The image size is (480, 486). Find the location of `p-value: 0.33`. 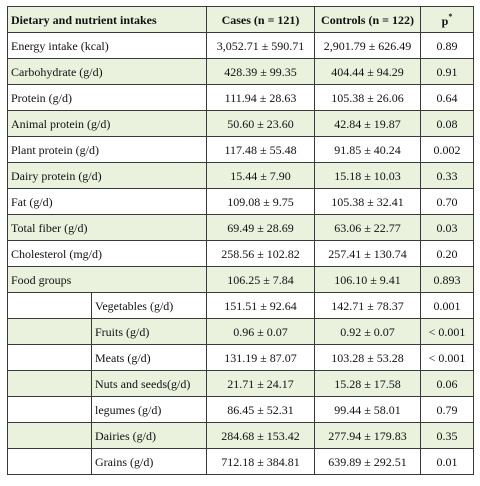

p-value: 0.33 is located at coordinates (447, 175).